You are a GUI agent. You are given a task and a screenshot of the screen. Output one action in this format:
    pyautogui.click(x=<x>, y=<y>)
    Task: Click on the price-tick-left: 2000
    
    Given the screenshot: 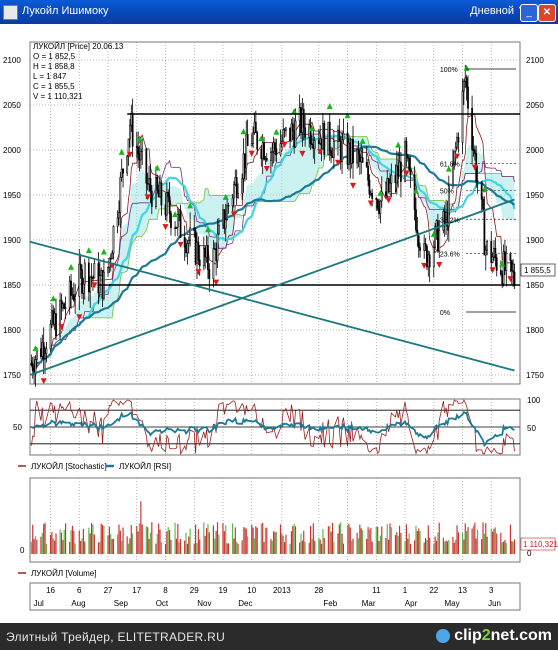 What is the action you would take?
    pyautogui.click(x=12, y=150)
    